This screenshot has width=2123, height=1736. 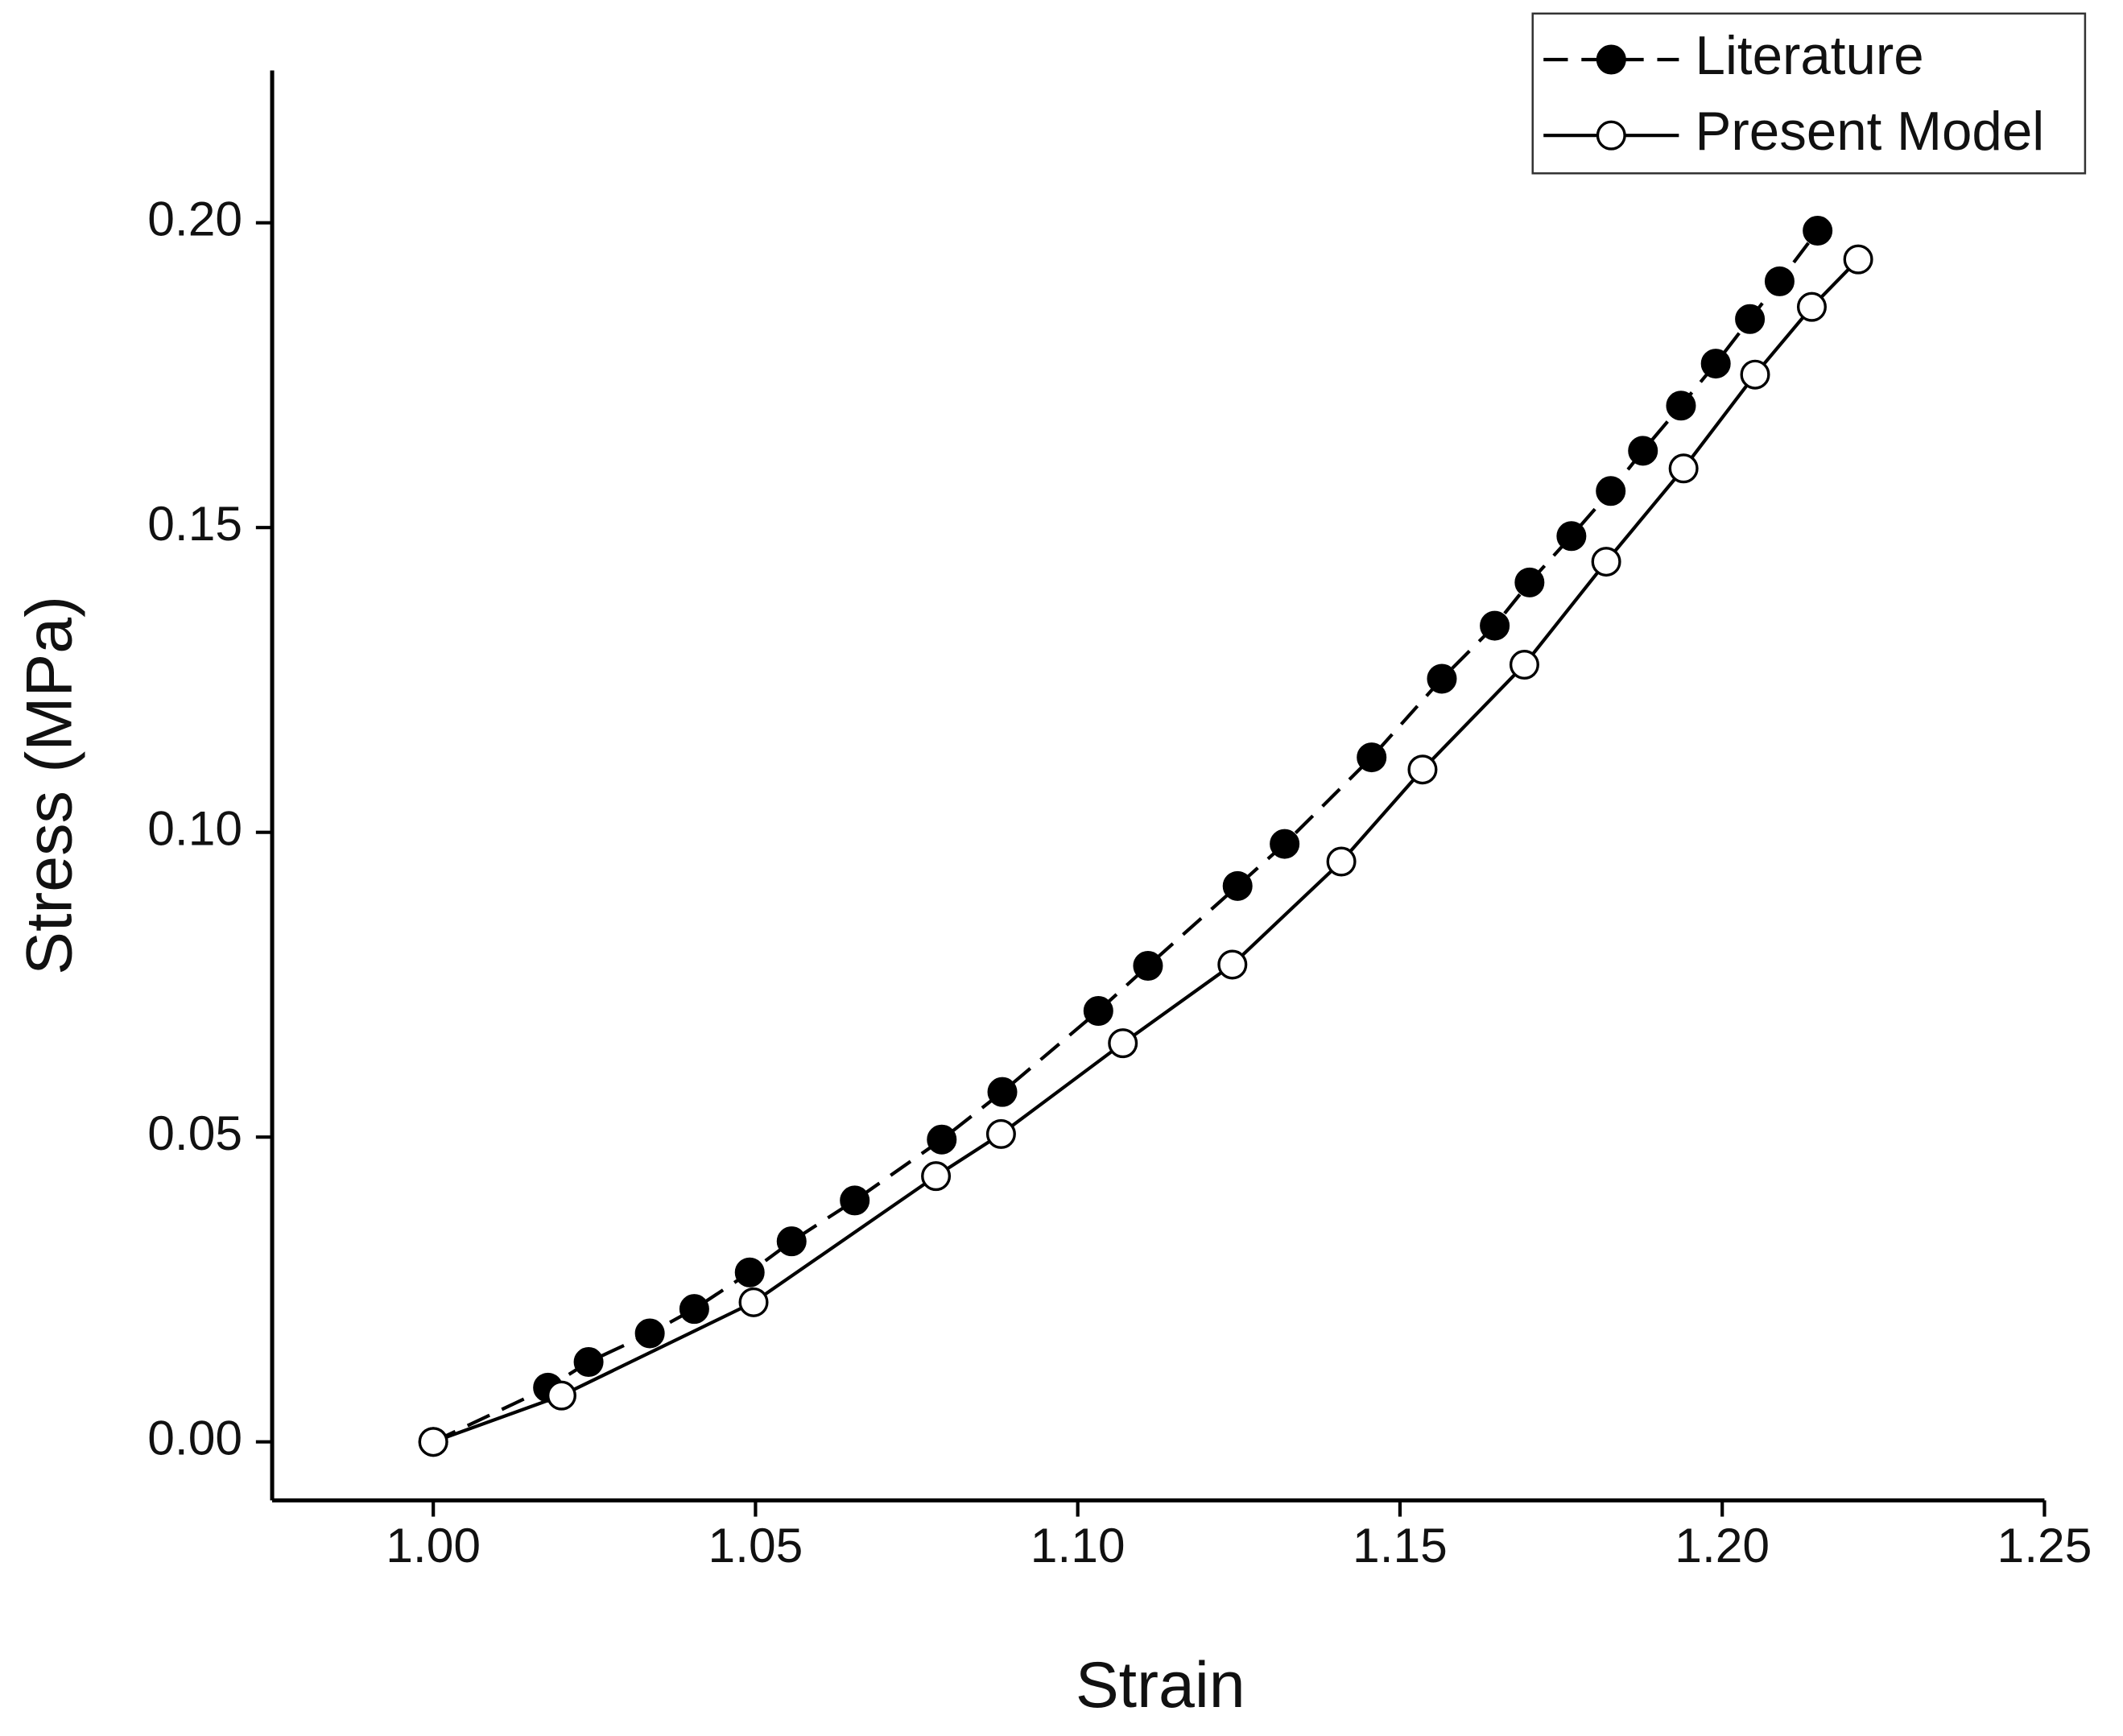 I want to click on legend-label: Present Model, so click(x=1870, y=131).